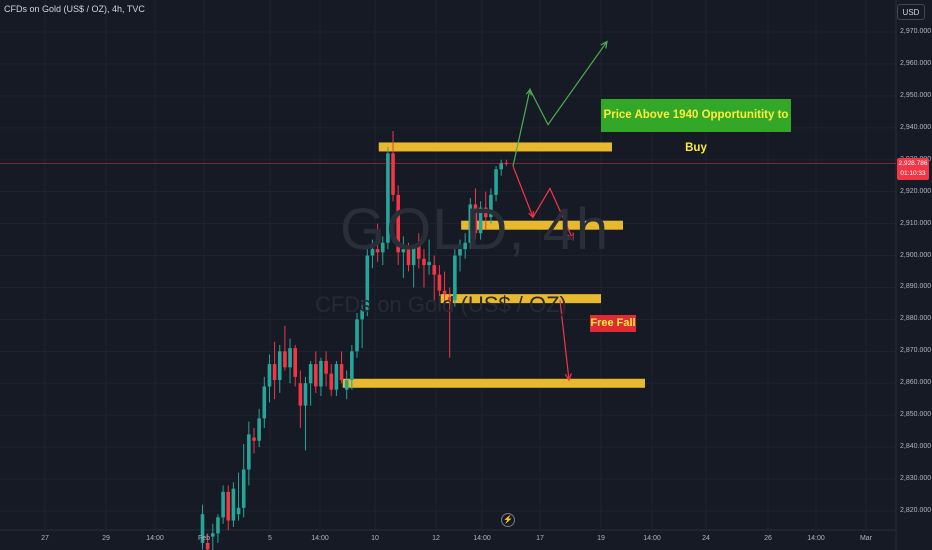 The width and height of the screenshot is (932, 550). I want to click on price-axis-label: 2,840.000, so click(916, 447).